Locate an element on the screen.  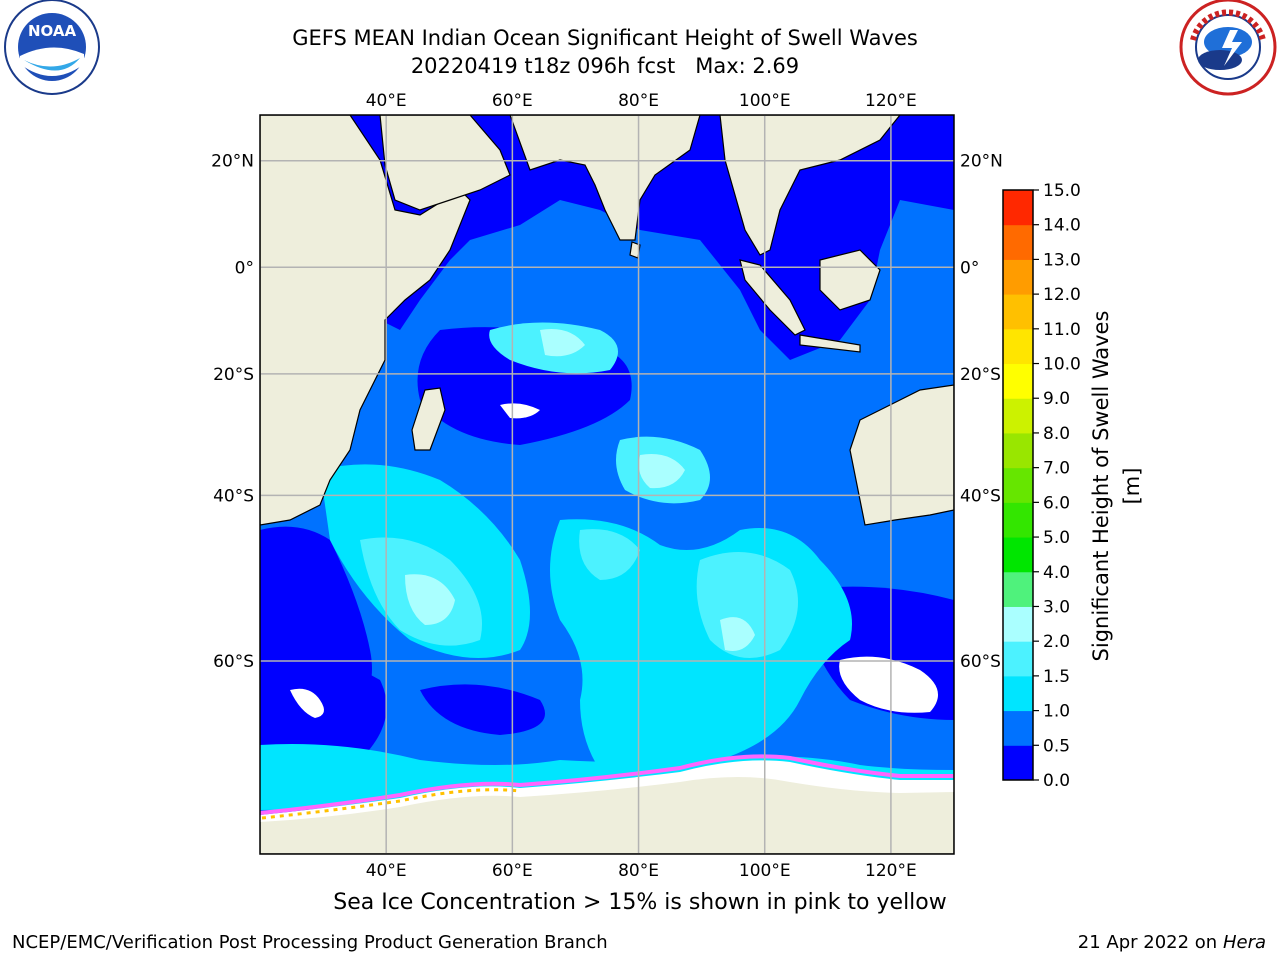
lon-tick-label-bottom: 80°E is located at coordinates (638, 871).